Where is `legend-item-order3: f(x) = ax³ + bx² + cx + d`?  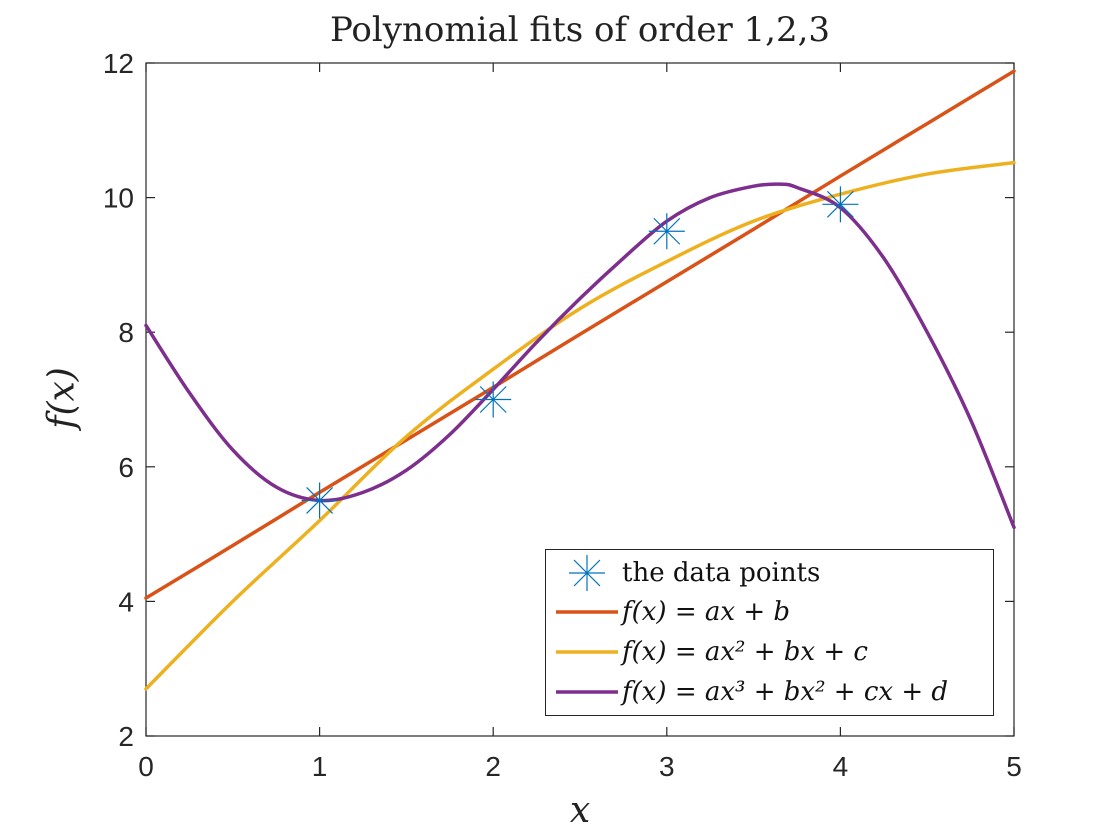
legend-item-order3: f(x) = ax³ + bx² + cx + d is located at coordinates (769, 692).